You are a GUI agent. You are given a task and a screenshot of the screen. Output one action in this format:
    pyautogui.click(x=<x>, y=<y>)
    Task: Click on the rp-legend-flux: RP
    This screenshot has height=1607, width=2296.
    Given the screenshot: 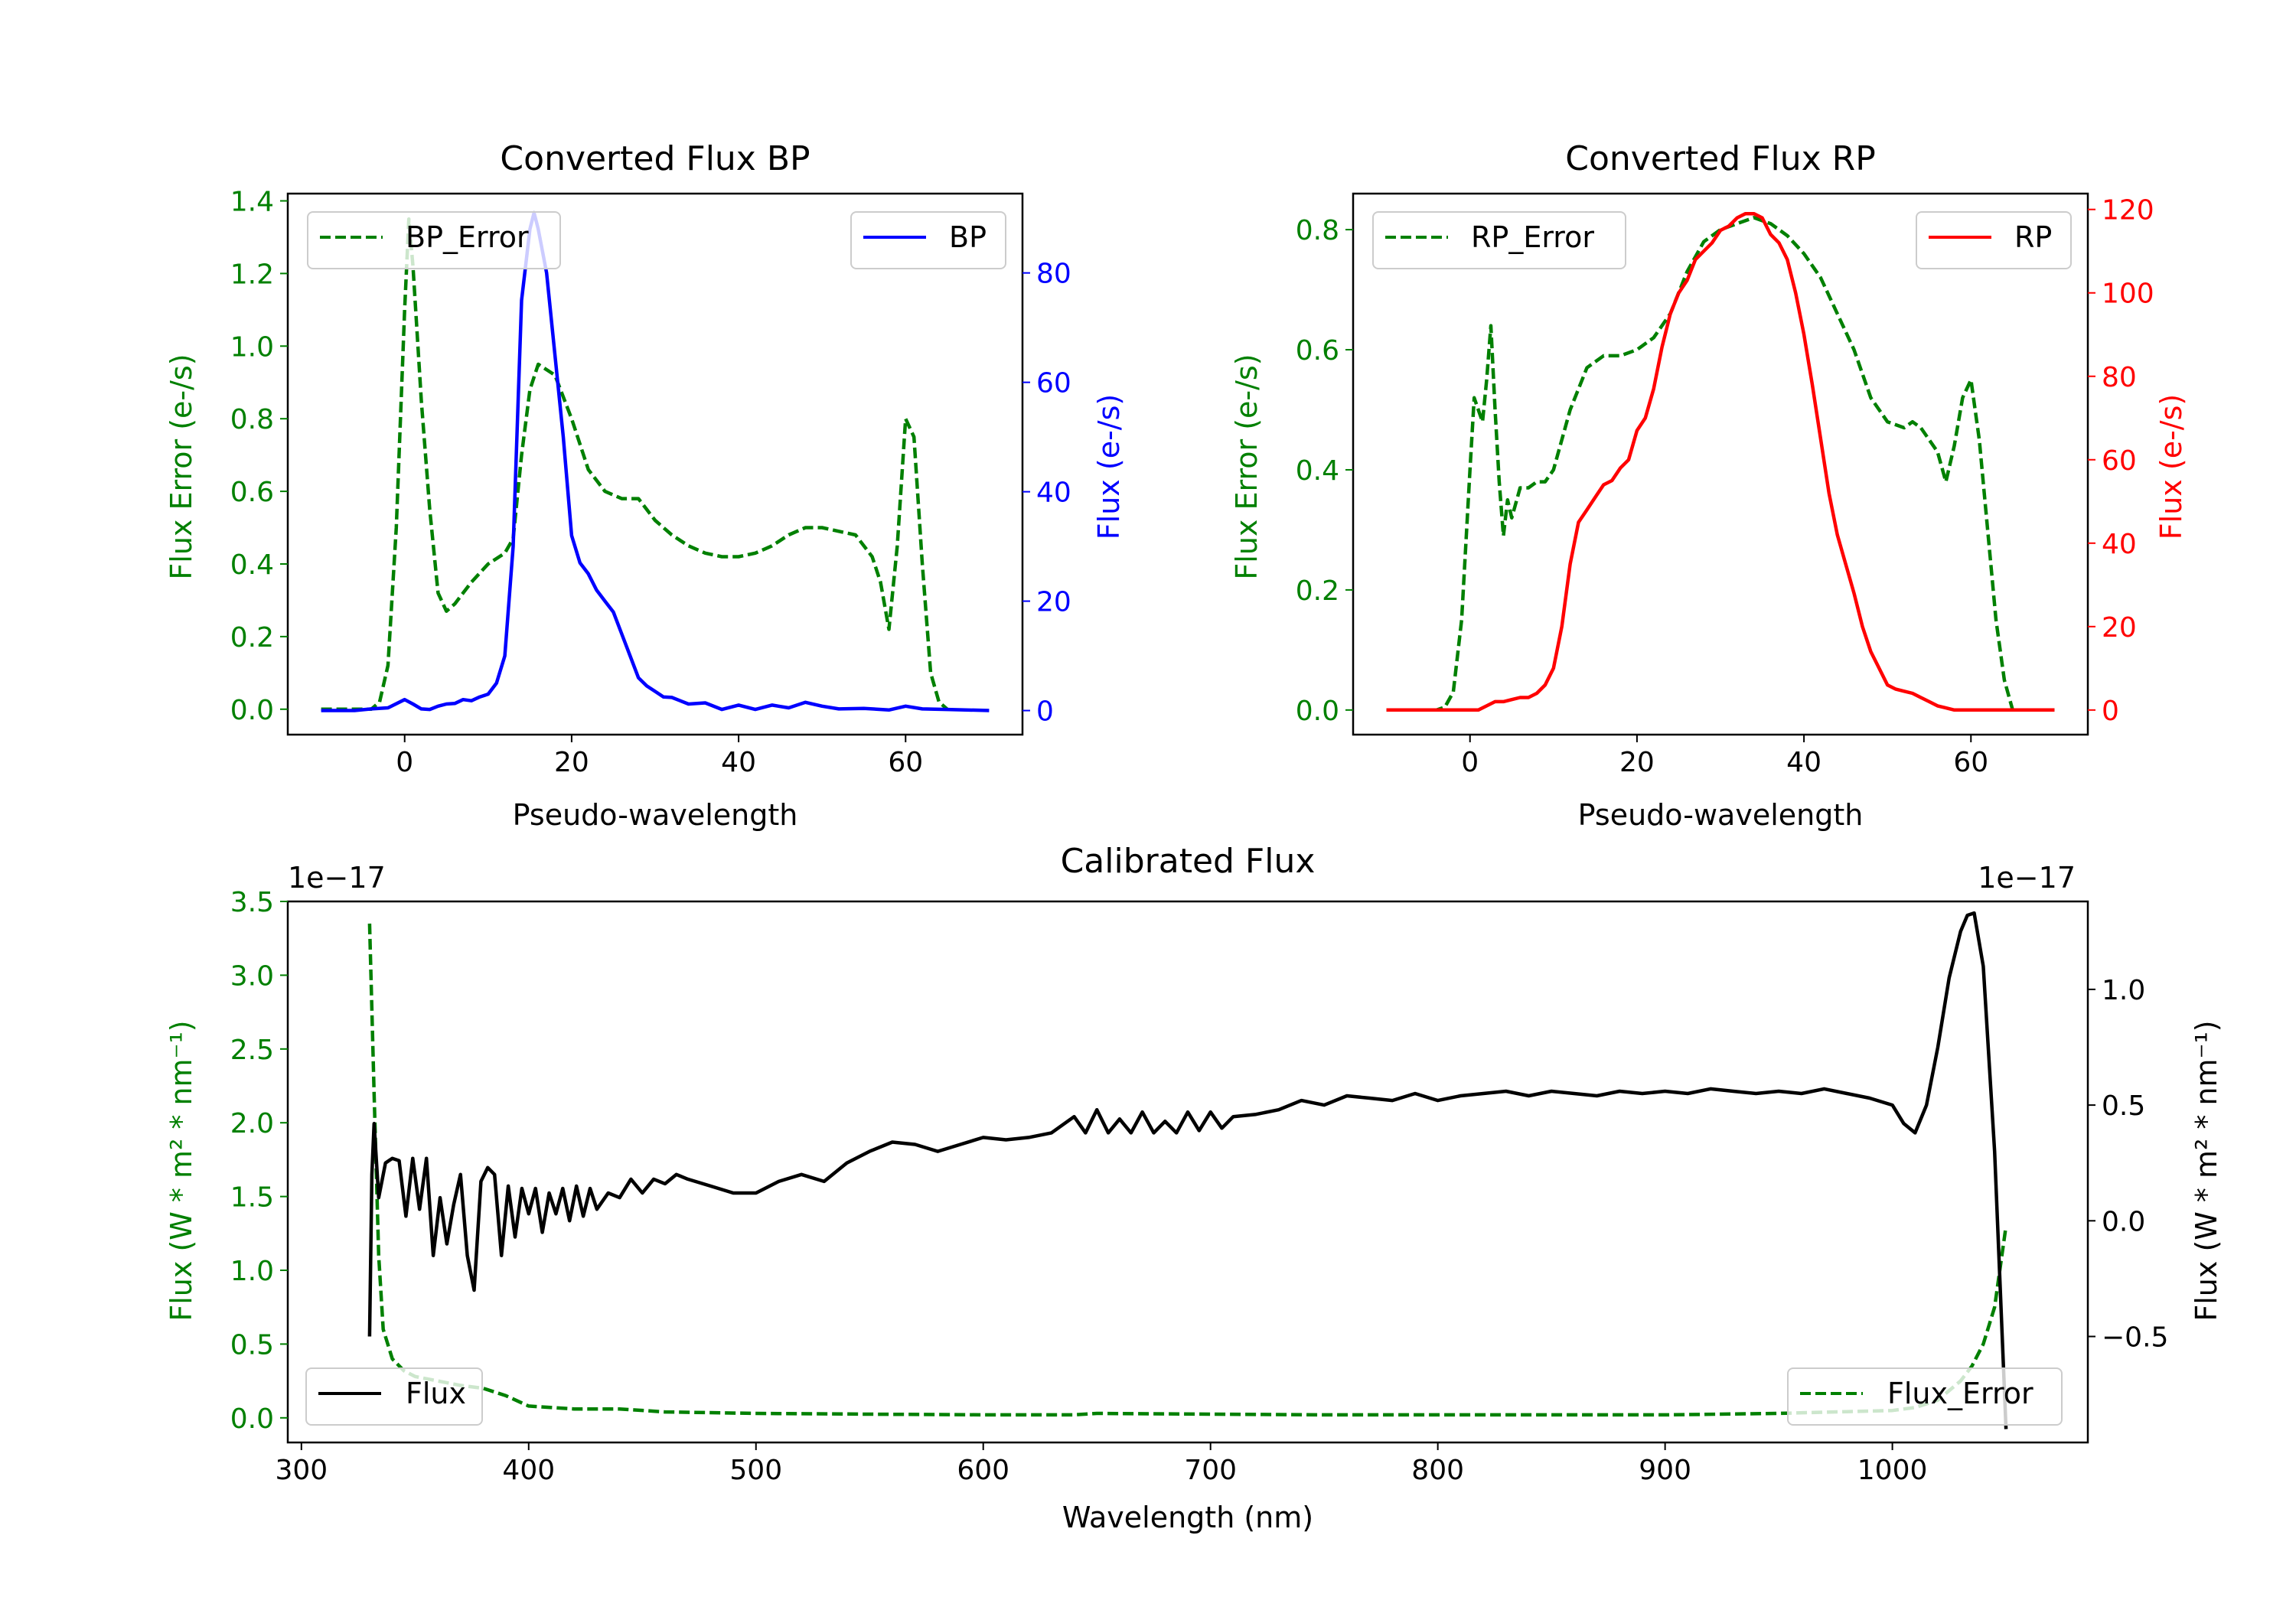 What is the action you would take?
    pyautogui.click(x=1994, y=240)
    